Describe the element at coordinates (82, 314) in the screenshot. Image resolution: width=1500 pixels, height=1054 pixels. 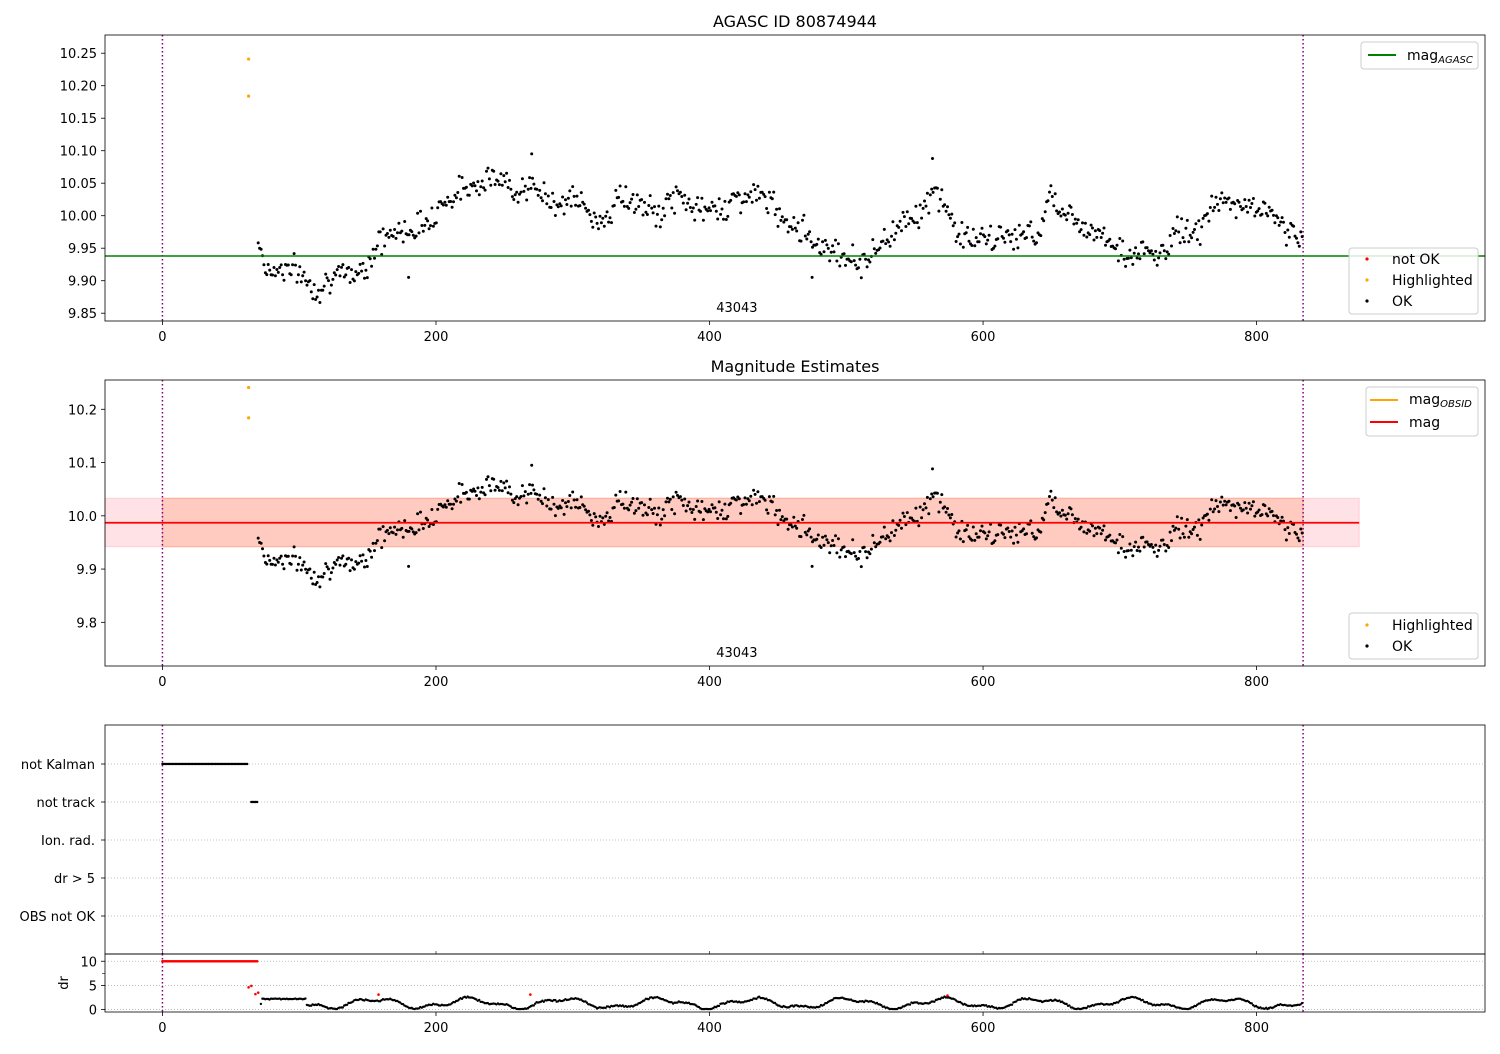
I see `agasc-ytick-label: 9.85` at that location.